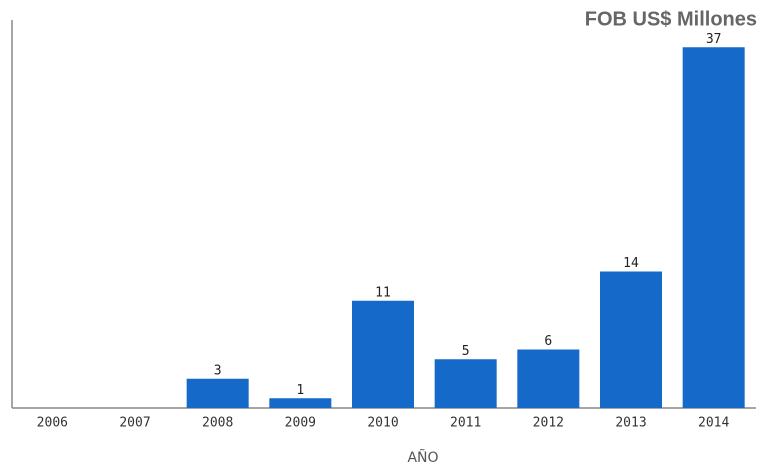 The height and width of the screenshot is (476, 764). I want to click on x-tick-label: 2011, so click(465, 423).